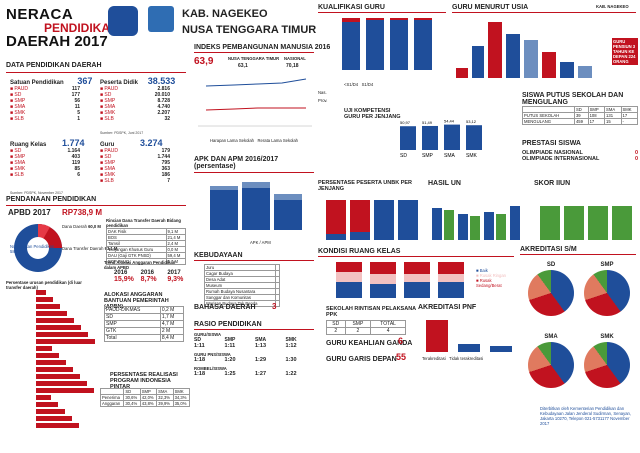  What do you see at coordinates (28, 145) in the screenshot?
I see `rk-title: Ruang Kelas` at bounding box center [28, 145].